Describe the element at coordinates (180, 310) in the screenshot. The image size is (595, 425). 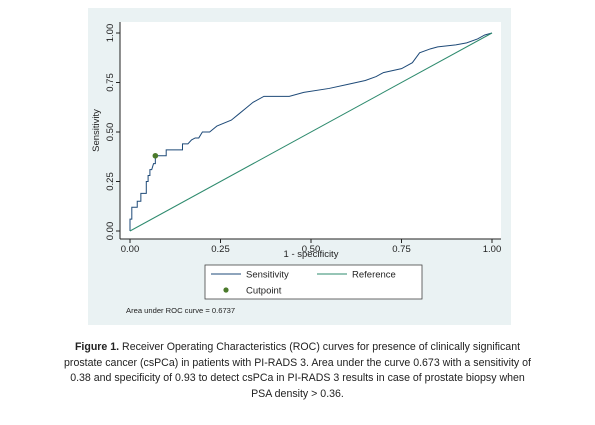
I see `auc-annotation: Area under ROC curve = 0.6737` at that location.